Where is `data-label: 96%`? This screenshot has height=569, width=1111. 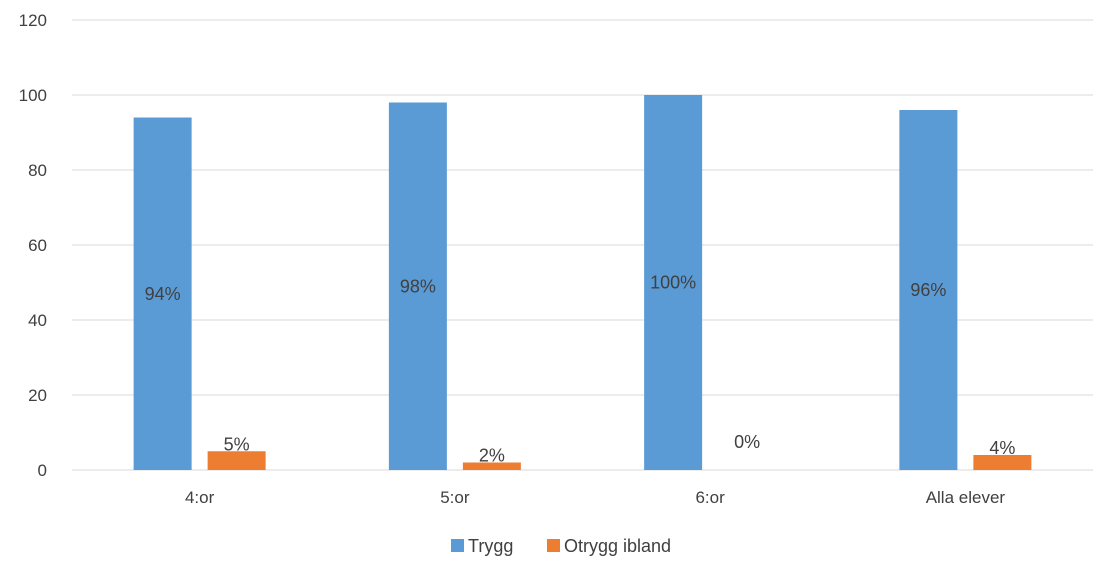 data-label: 96% is located at coordinates (928, 290).